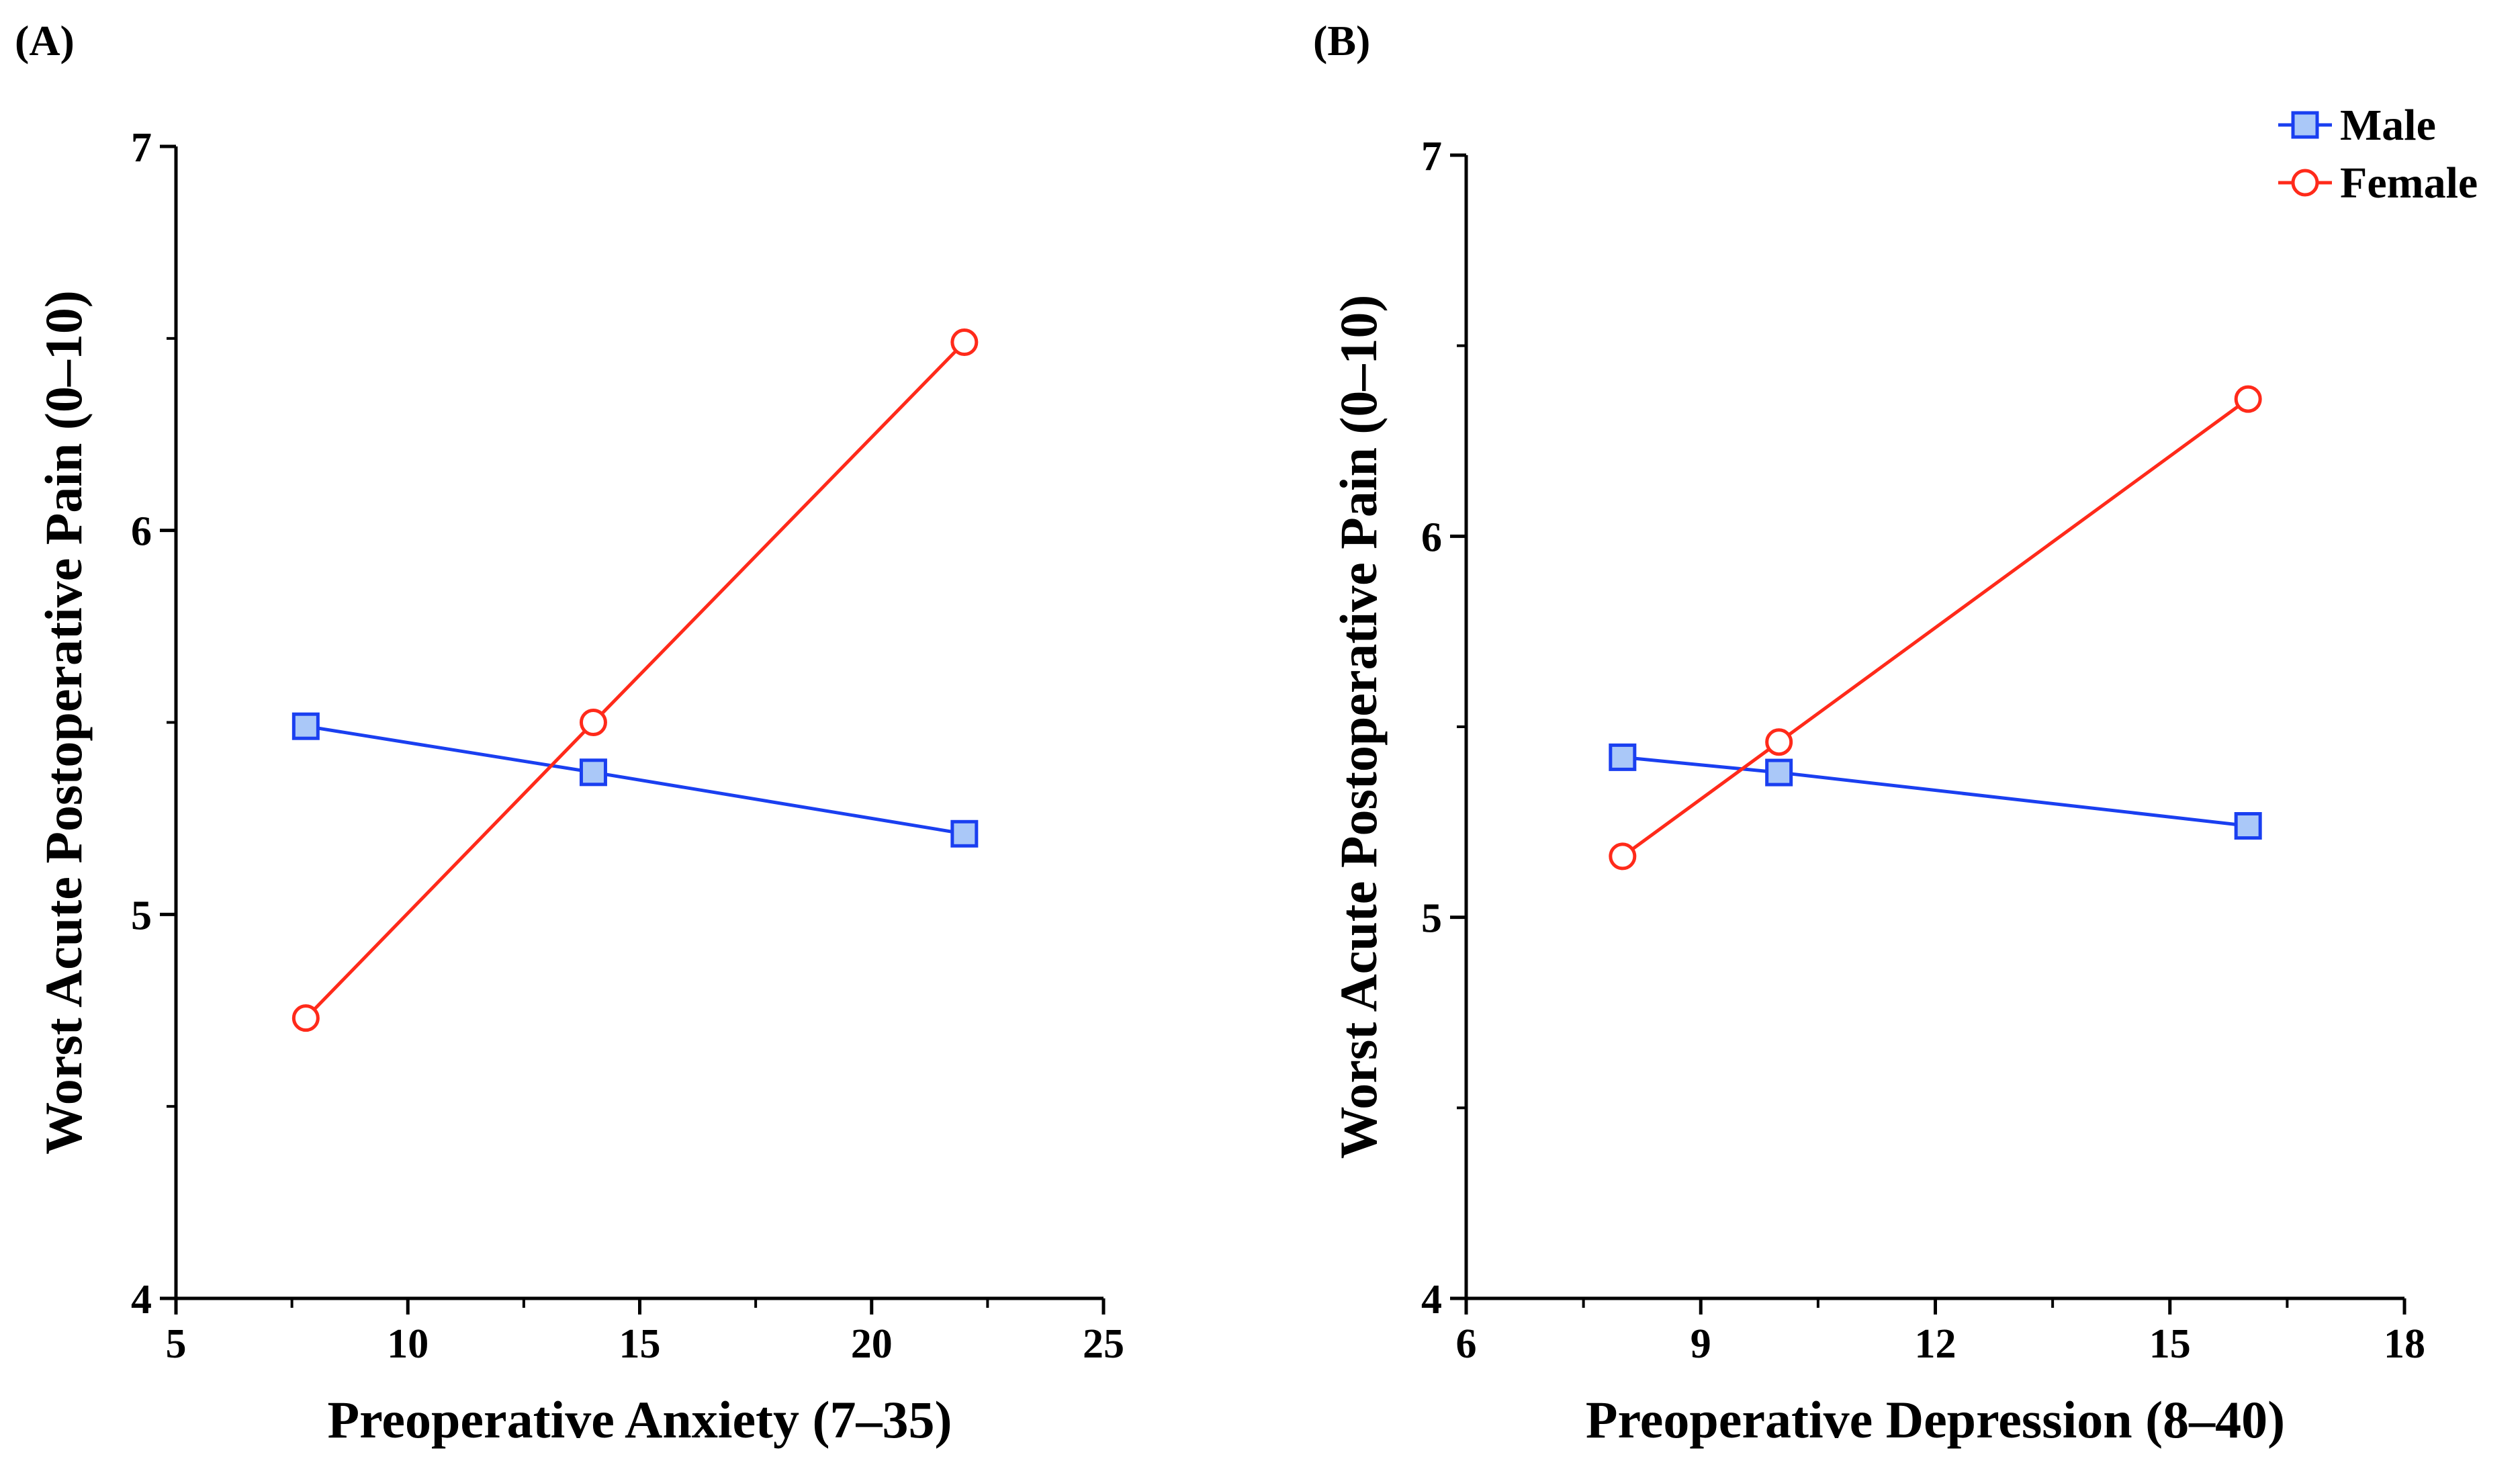 Image resolution: width=2520 pixels, height=1469 pixels. Describe the element at coordinates (2404, 1344) in the screenshot. I see `panel-b-x-tick-label: 18` at that location.